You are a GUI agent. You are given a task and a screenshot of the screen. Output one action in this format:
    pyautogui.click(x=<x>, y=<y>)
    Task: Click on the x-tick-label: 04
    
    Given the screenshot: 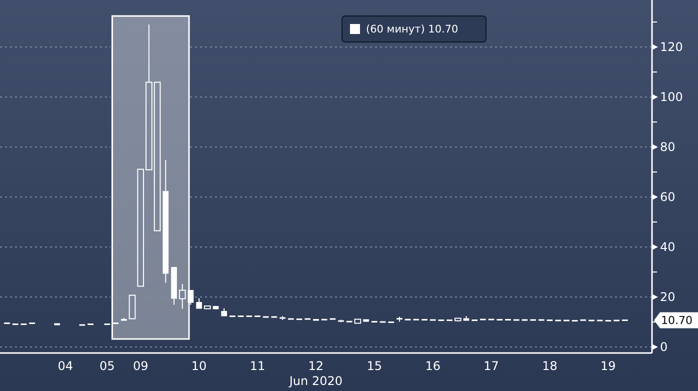 What is the action you would take?
    pyautogui.click(x=66, y=366)
    